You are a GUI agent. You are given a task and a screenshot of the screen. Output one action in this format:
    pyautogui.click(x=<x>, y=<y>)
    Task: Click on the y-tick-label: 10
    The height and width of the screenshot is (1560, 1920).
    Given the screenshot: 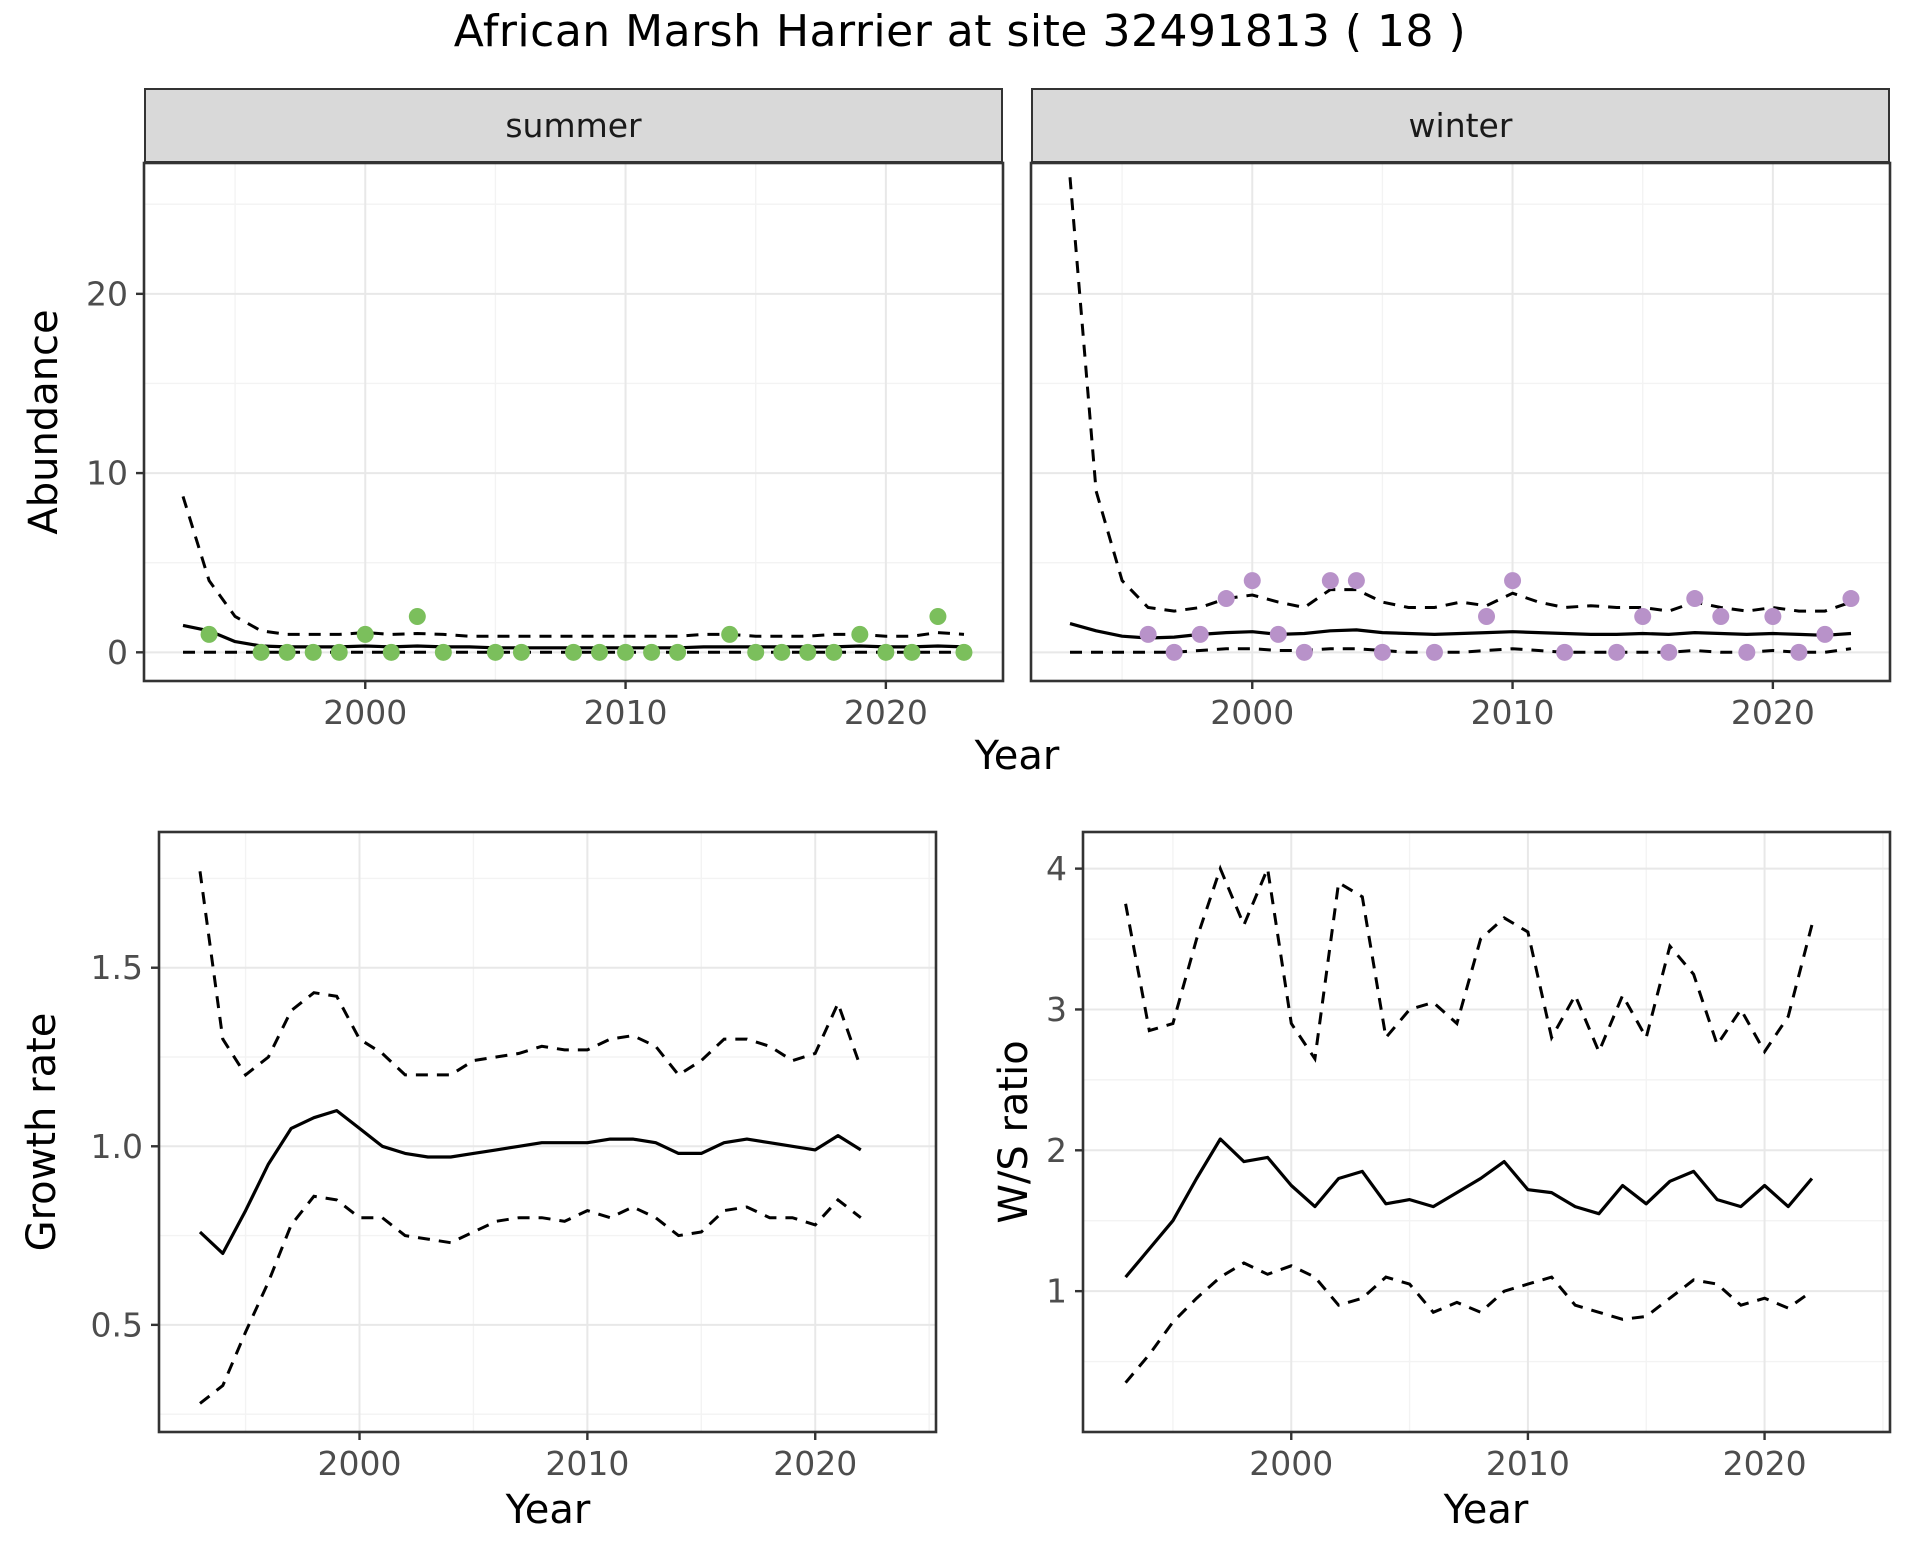 What is the action you would take?
    pyautogui.click(x=107, y=473)
    